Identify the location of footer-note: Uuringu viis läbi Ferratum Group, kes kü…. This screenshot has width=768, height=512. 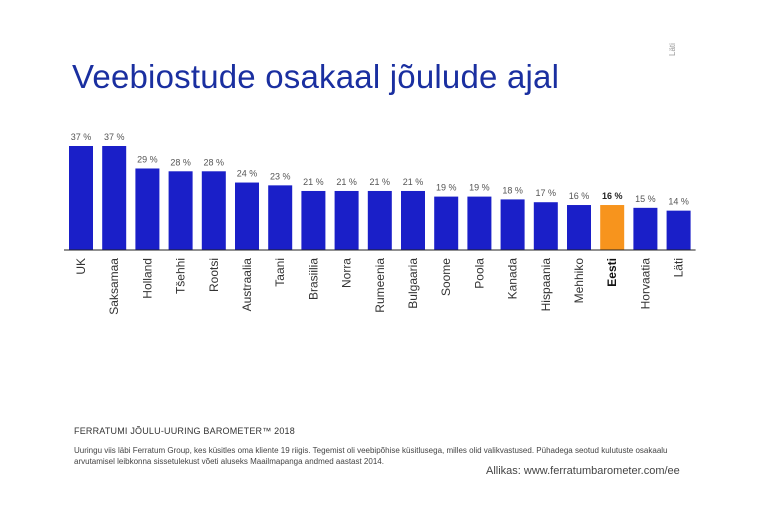
(371, 456).